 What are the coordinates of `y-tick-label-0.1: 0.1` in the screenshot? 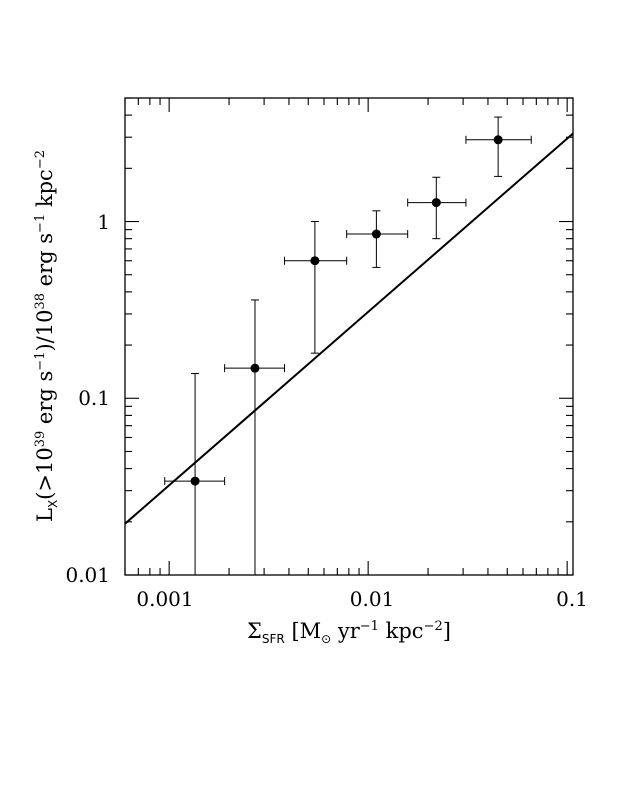 It's located at (94, 398).